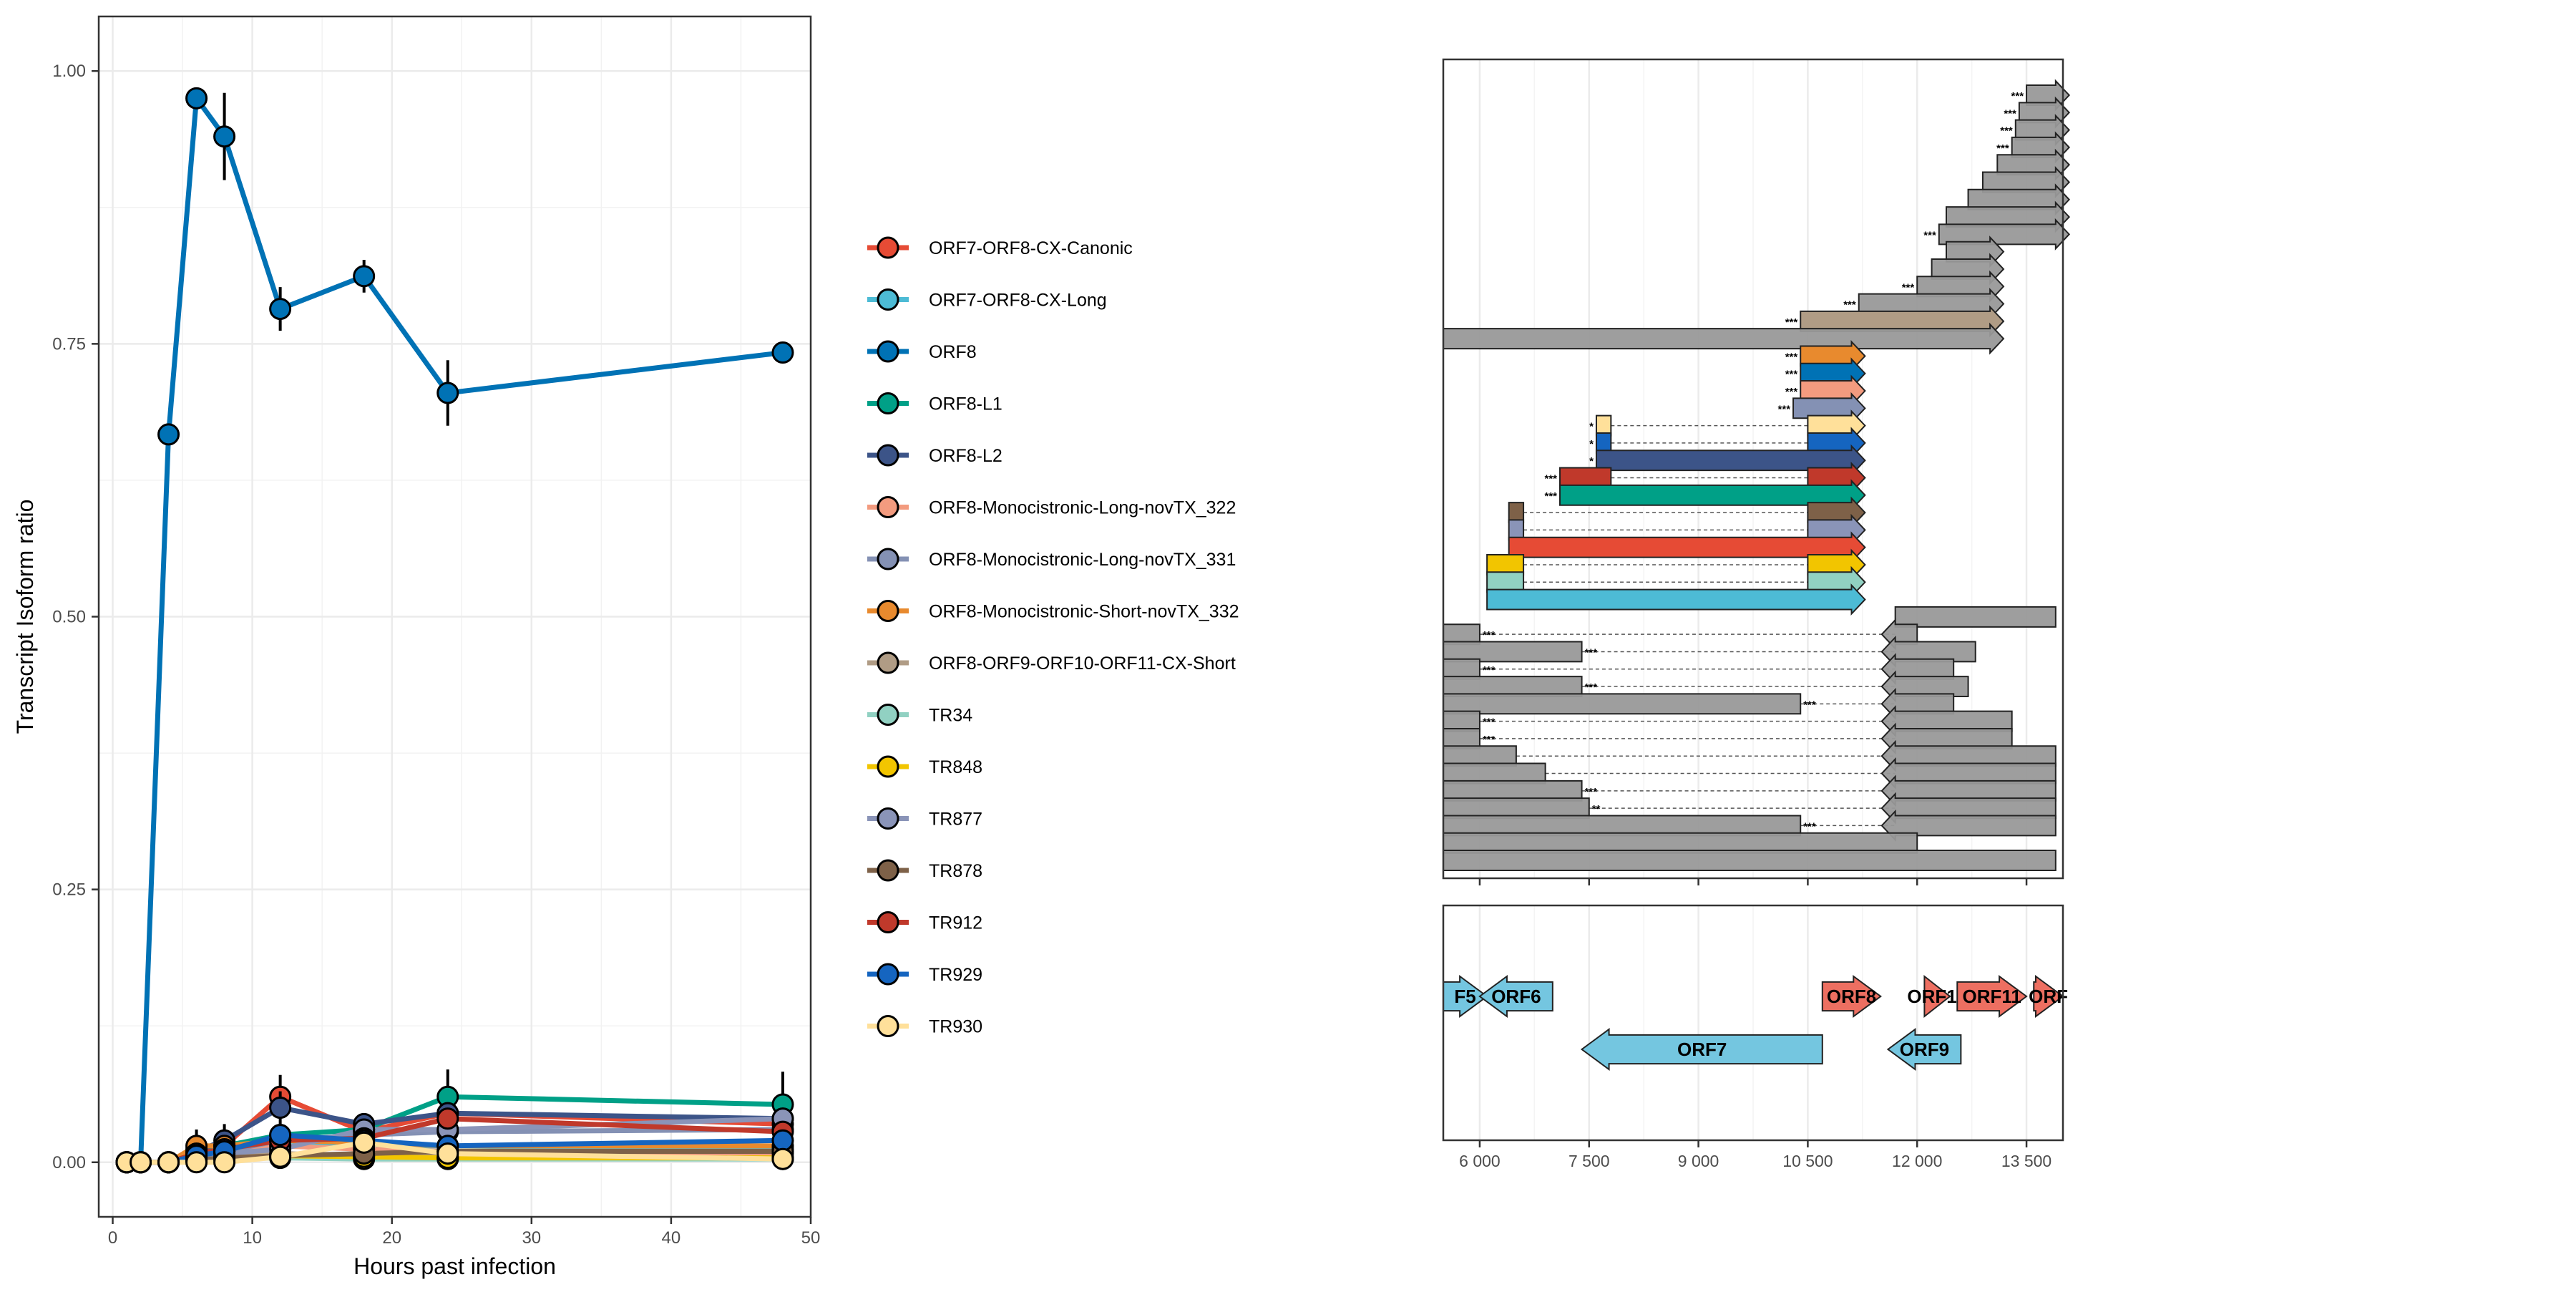  Describe the element at coordinates (965, 456) in the screenshot. I see `legend-label: ORF8-L2` at that location.